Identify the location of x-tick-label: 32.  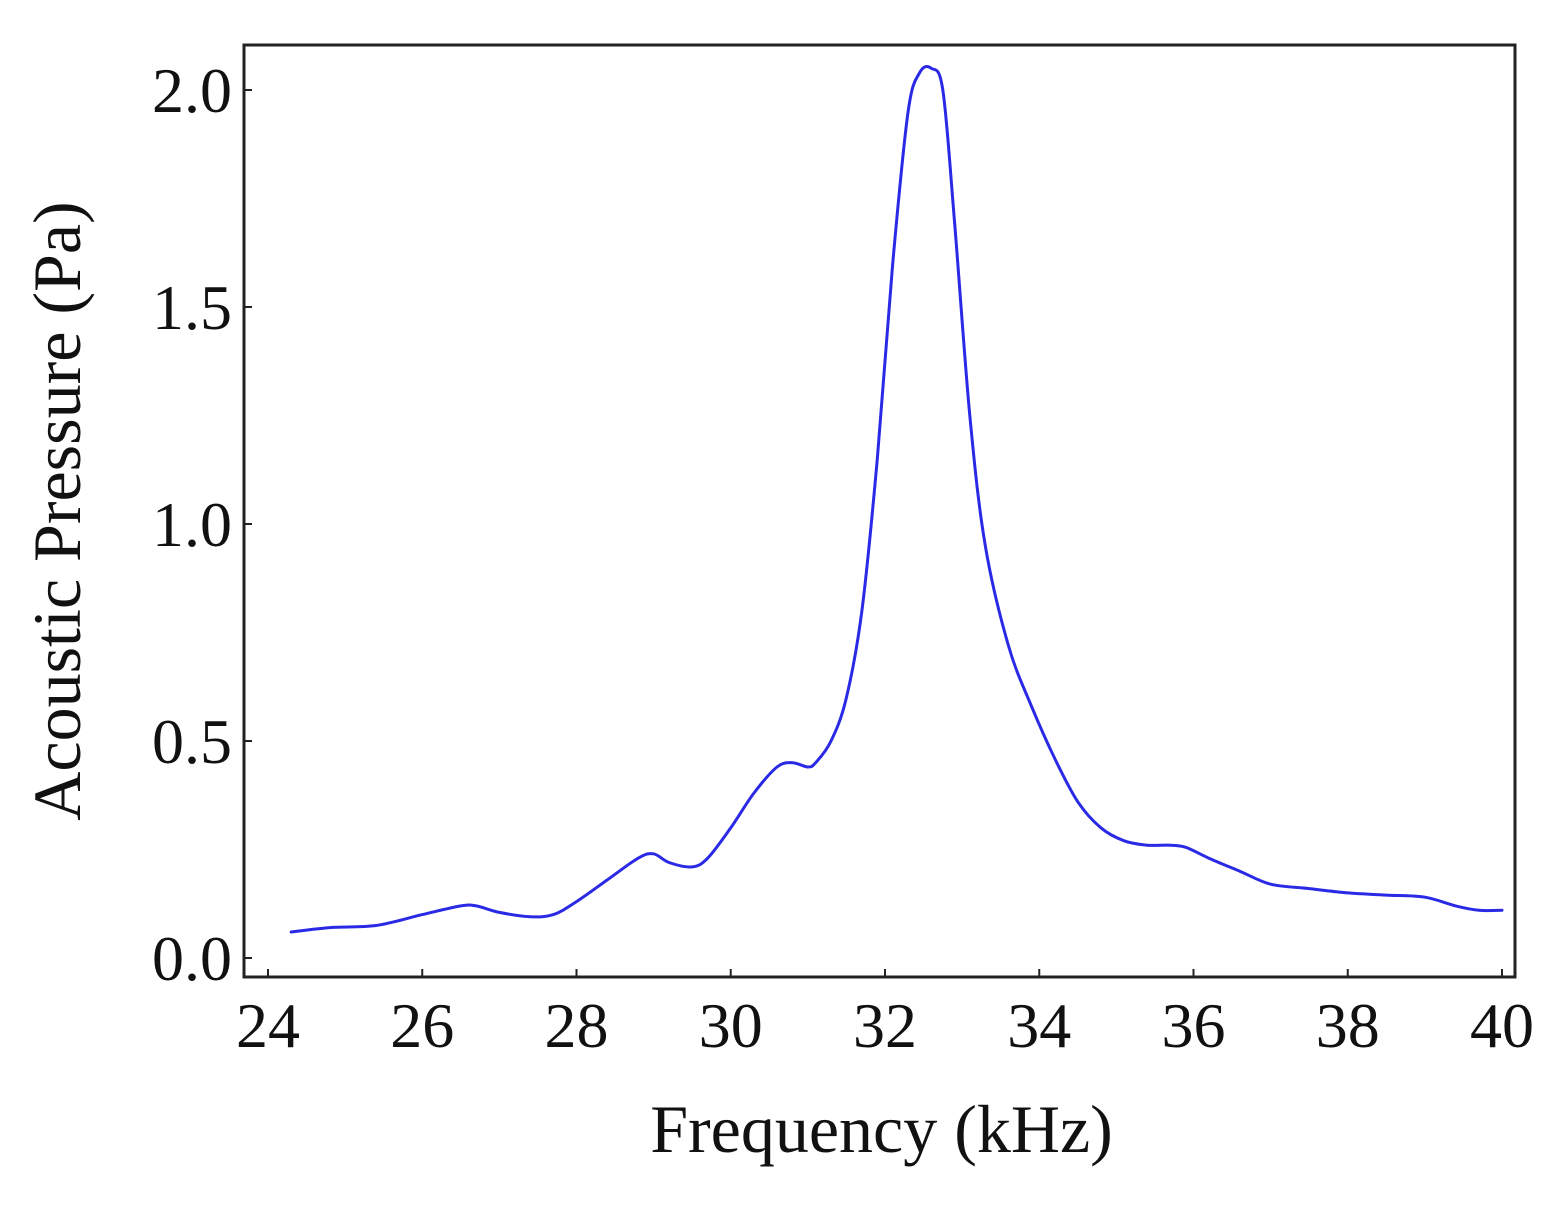
(885, 1025).